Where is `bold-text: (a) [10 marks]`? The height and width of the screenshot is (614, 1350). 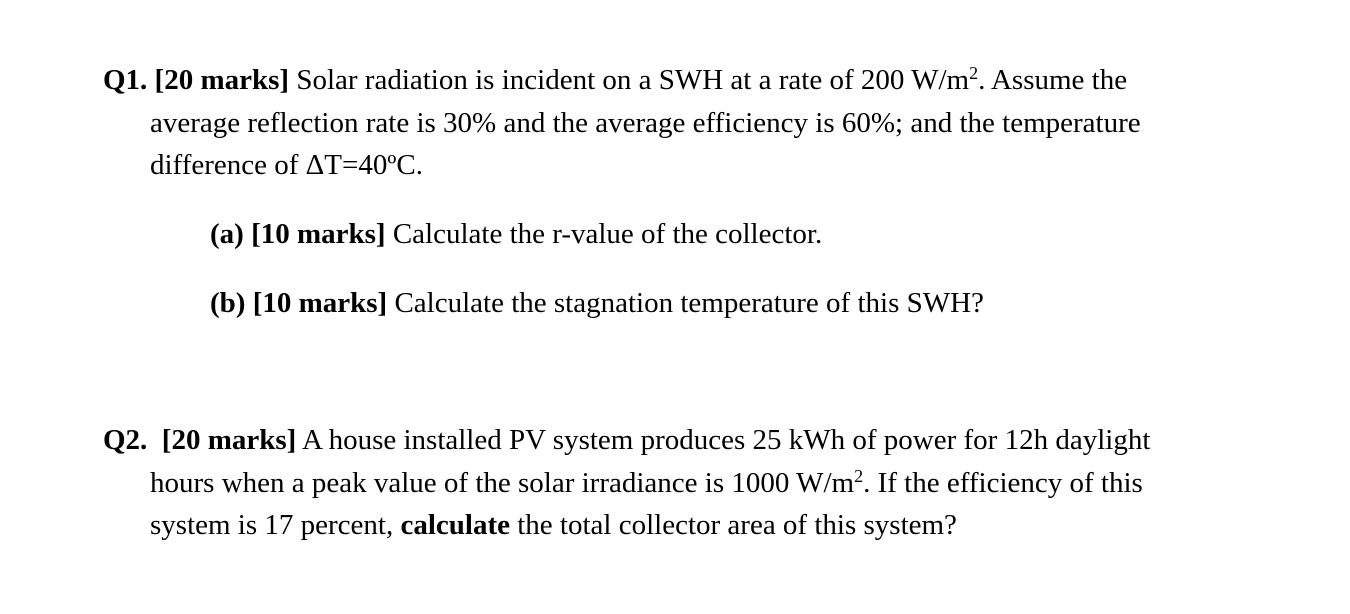 bold-text: (a) [10 marks] is located at coordinates (298, 234).